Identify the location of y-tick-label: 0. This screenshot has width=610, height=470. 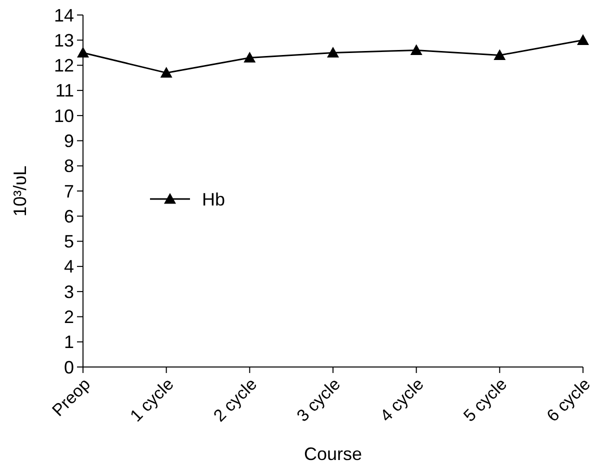
(69, 367).